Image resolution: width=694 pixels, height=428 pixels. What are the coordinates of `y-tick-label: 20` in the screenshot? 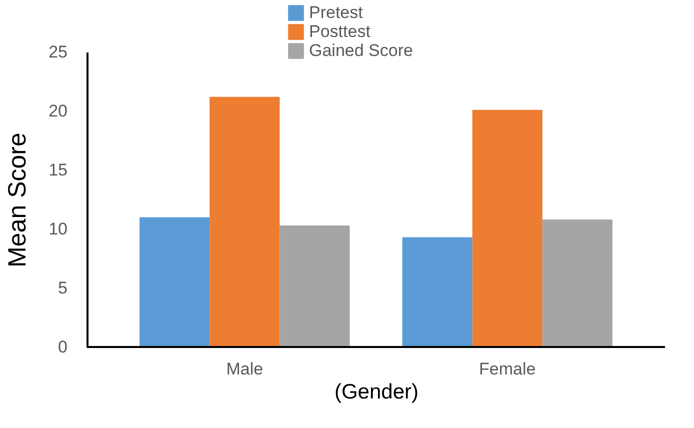 It's located at (58, 111).